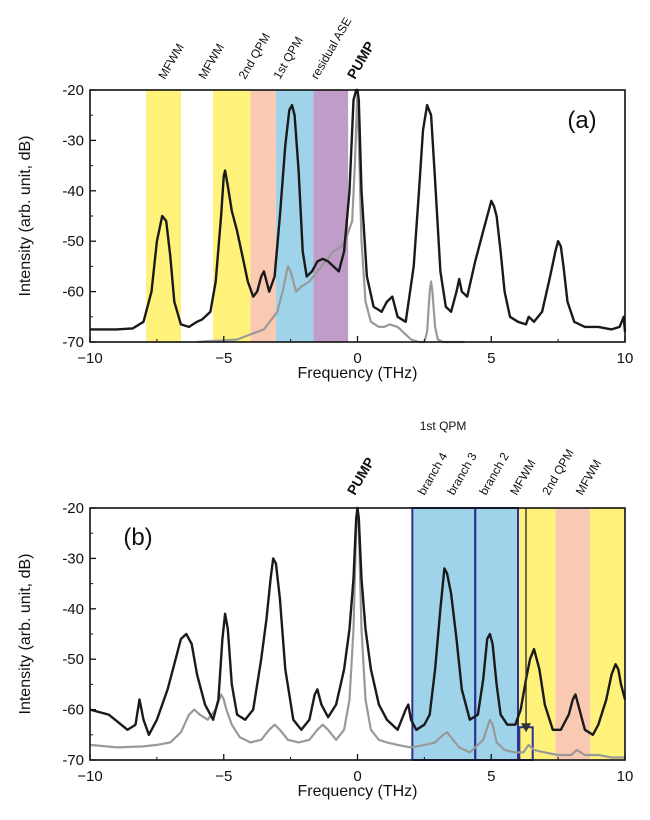 This screenshot has width=650, height=820. Describe the element at coordinates (443, 426) in the screenshot. I see `group-label: 1st QPM` at that location.